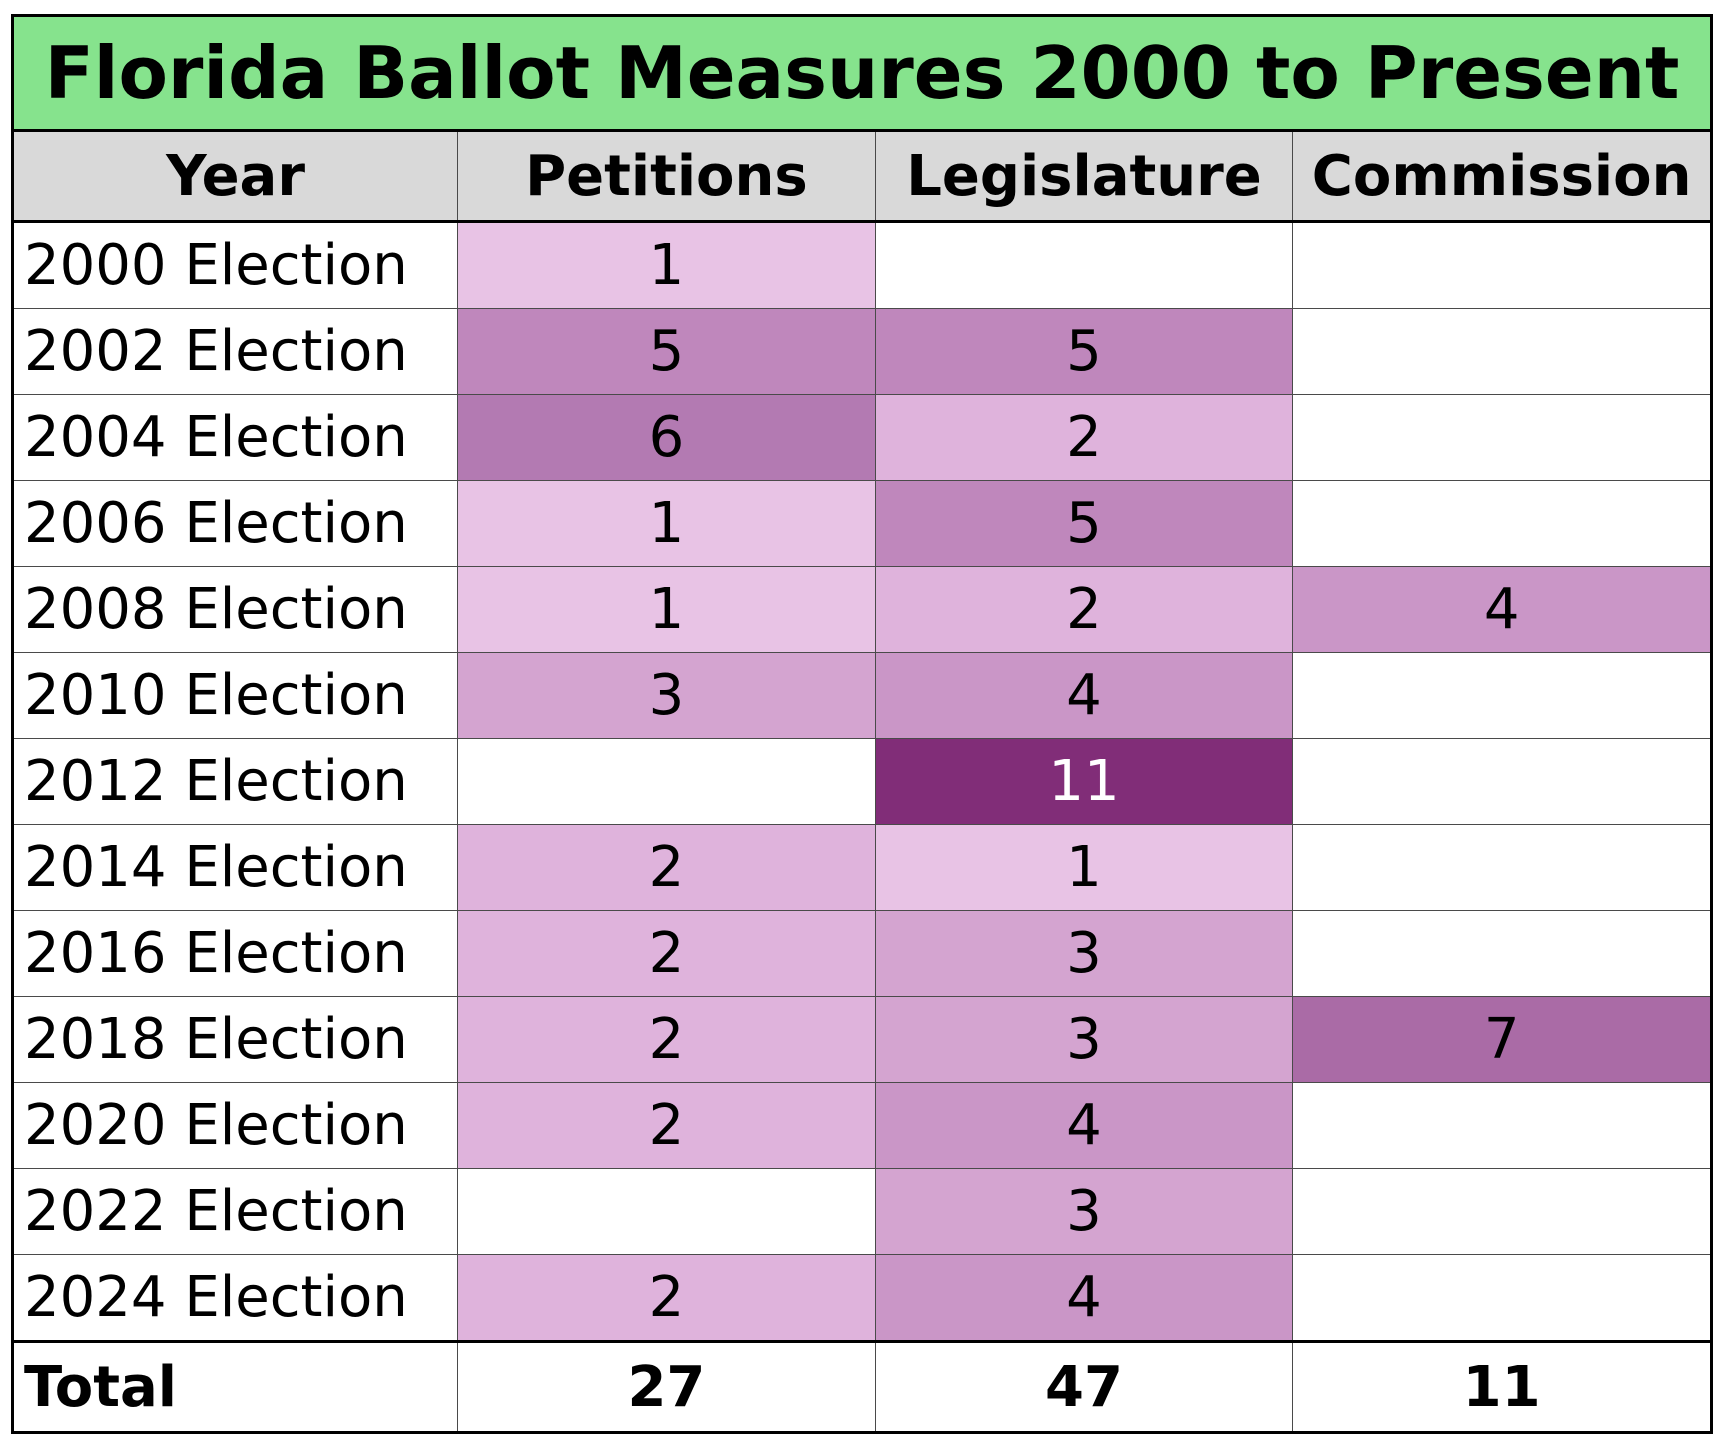  I want to click on table-row: 2014 Election 2 1, so click(861, 867).